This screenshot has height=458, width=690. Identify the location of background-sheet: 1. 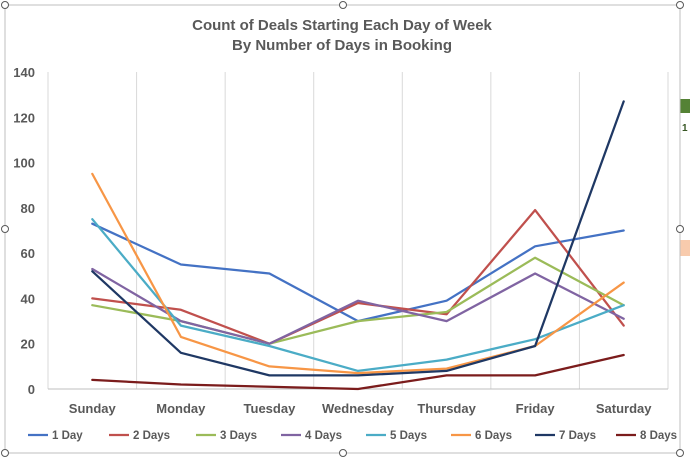
(685, 177).